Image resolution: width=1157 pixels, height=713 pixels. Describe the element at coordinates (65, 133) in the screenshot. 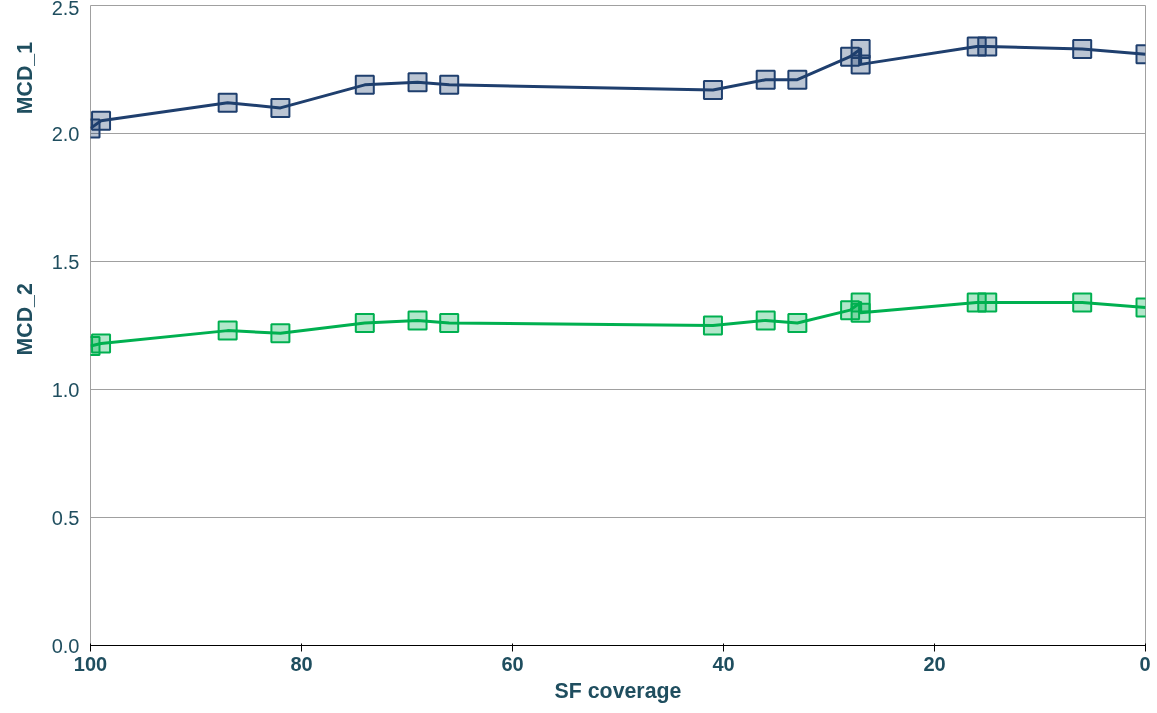

I see `y-tick-label: 2.0` at that location.